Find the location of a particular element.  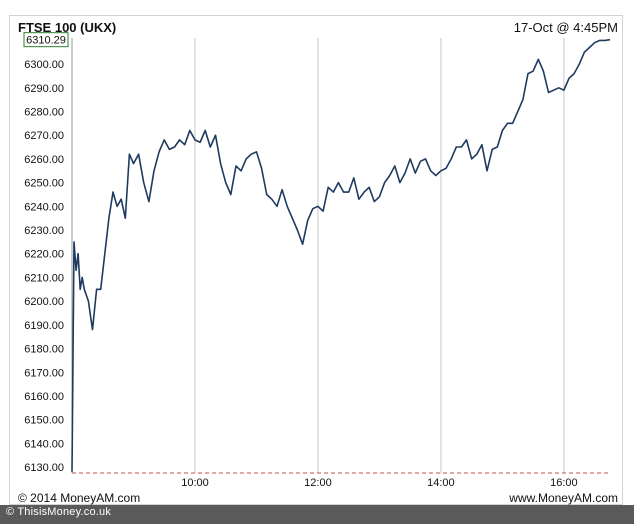

y-tick-label: 6280.00 is located at coordinates (44, 112).